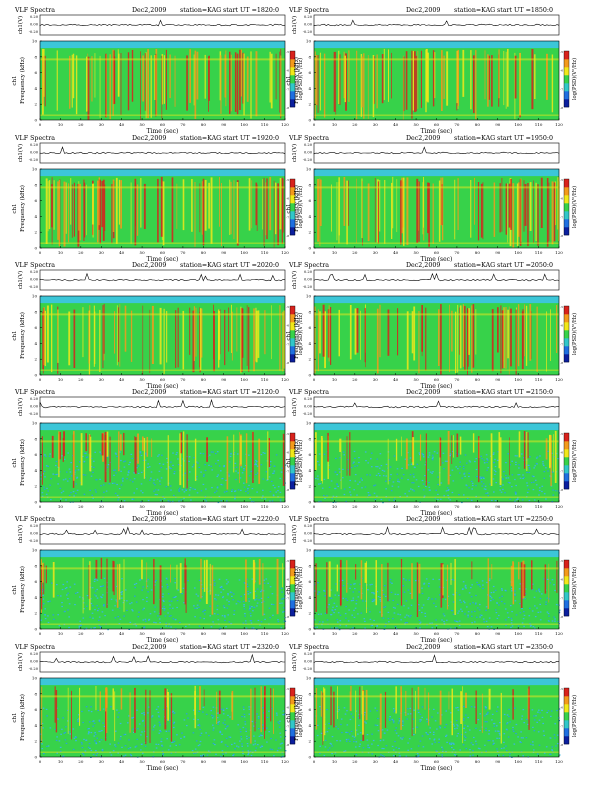 Image resolution: width=612 pixels, height=792 pixels. What do you see at coordinates (457, 761) in the screenshot?
I see `x-tick-label: 70` at bounding box center [457, 761].